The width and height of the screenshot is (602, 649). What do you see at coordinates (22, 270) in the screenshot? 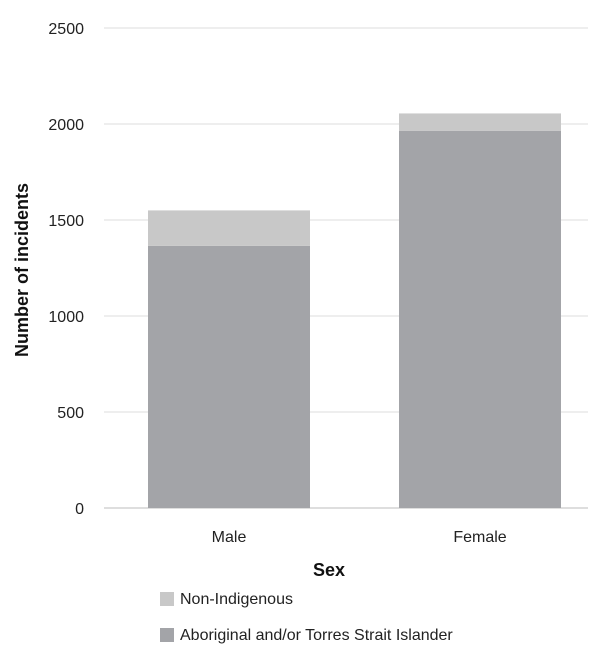
I see `y-axis-title: Number of incidents` at bounding box center [22, 270].